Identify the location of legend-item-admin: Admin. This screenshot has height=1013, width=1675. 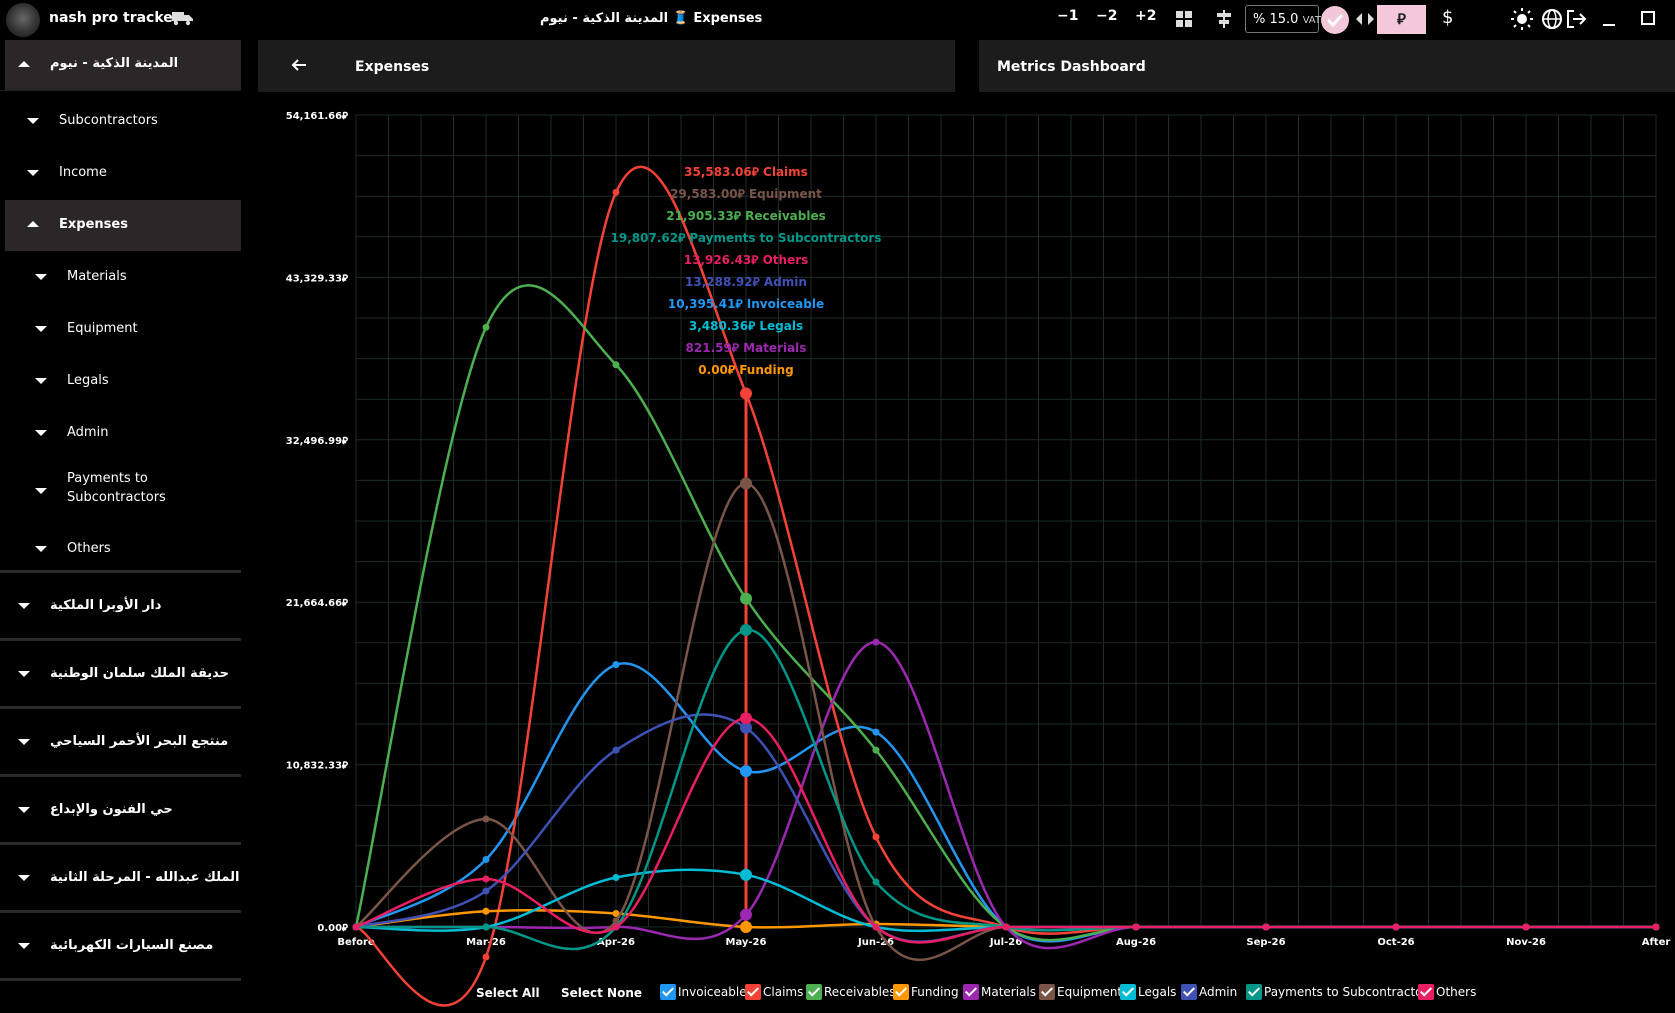
(1209, 993).